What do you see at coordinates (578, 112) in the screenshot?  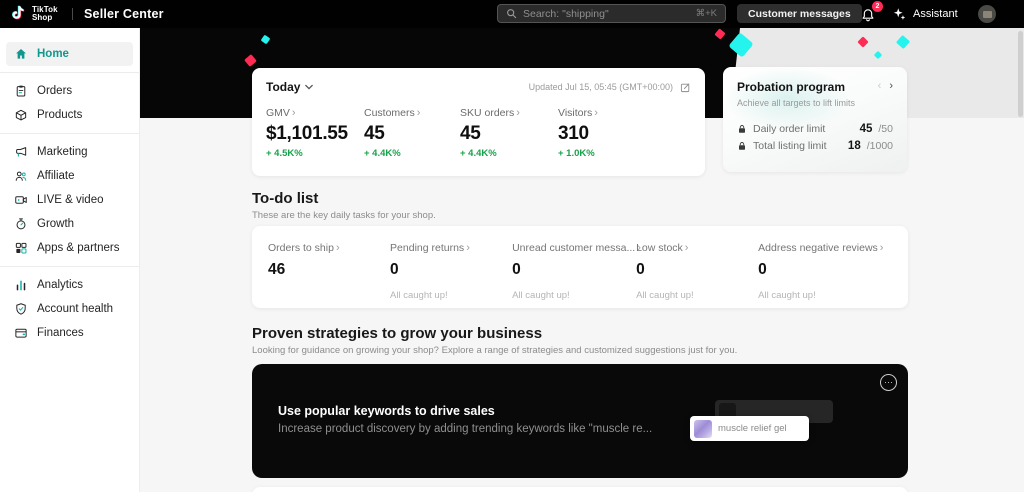 I see `metric-link: Visitors ›` at bounding box center [578, 112].